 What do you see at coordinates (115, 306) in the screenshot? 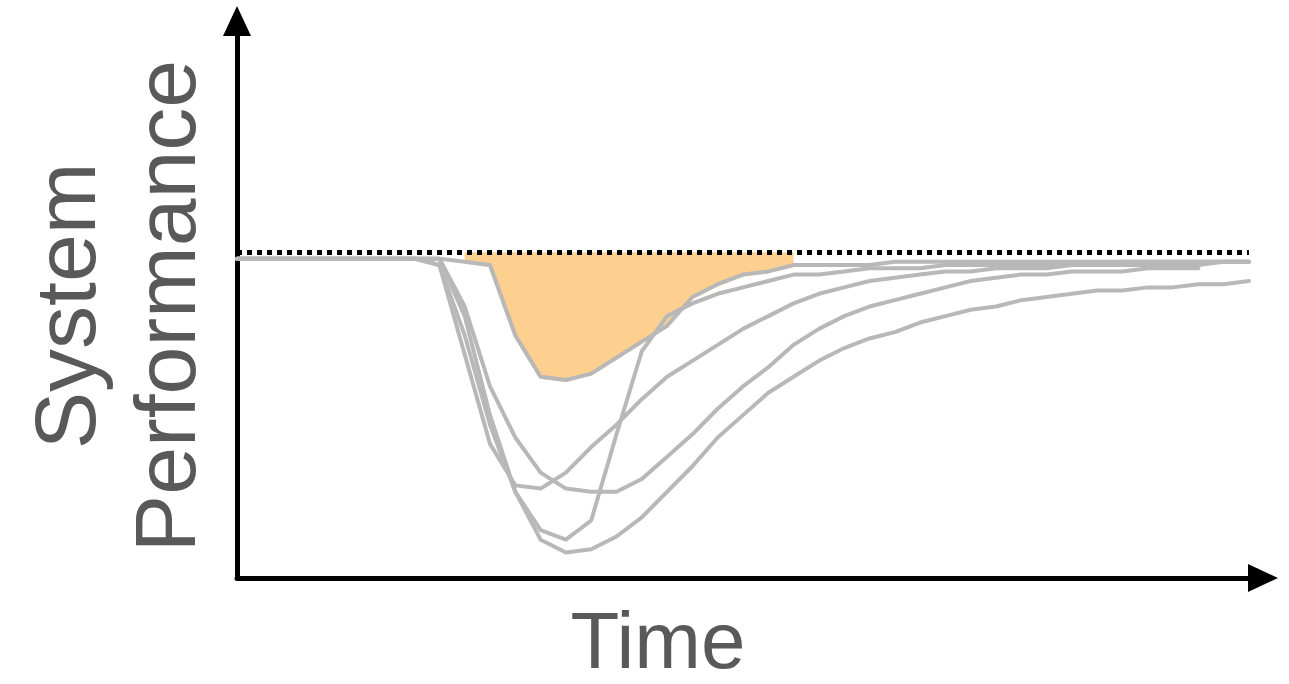
I see `y-axis-title: System Performance` at bounding box center [115, 306].